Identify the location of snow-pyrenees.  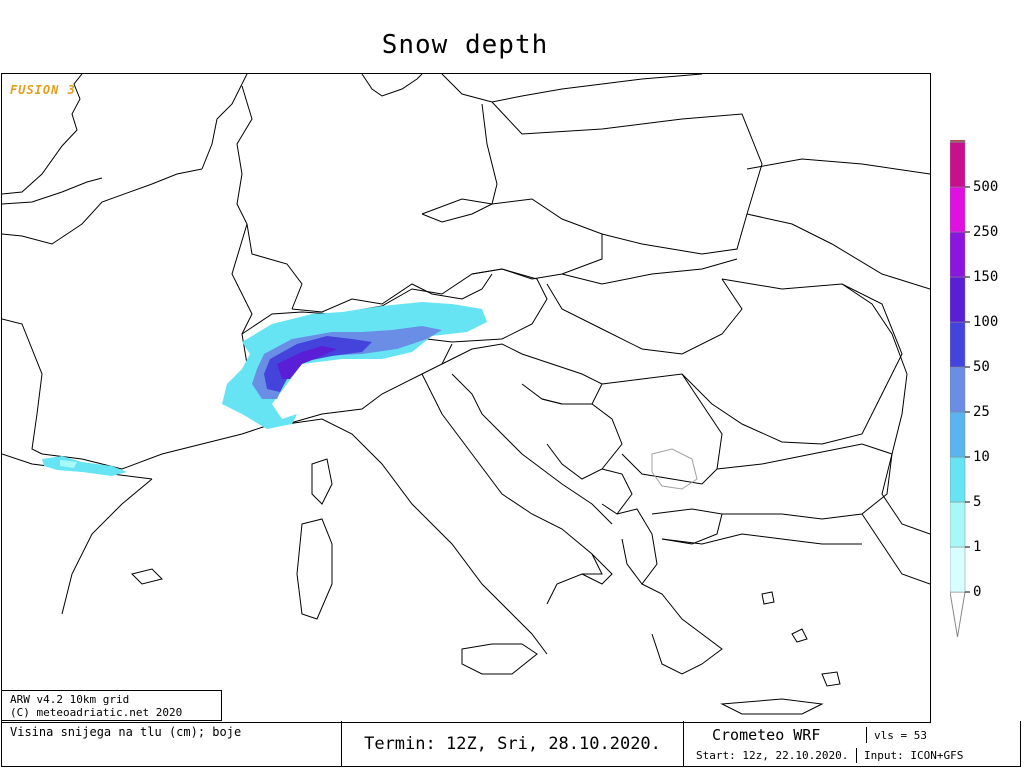
(84, 466).